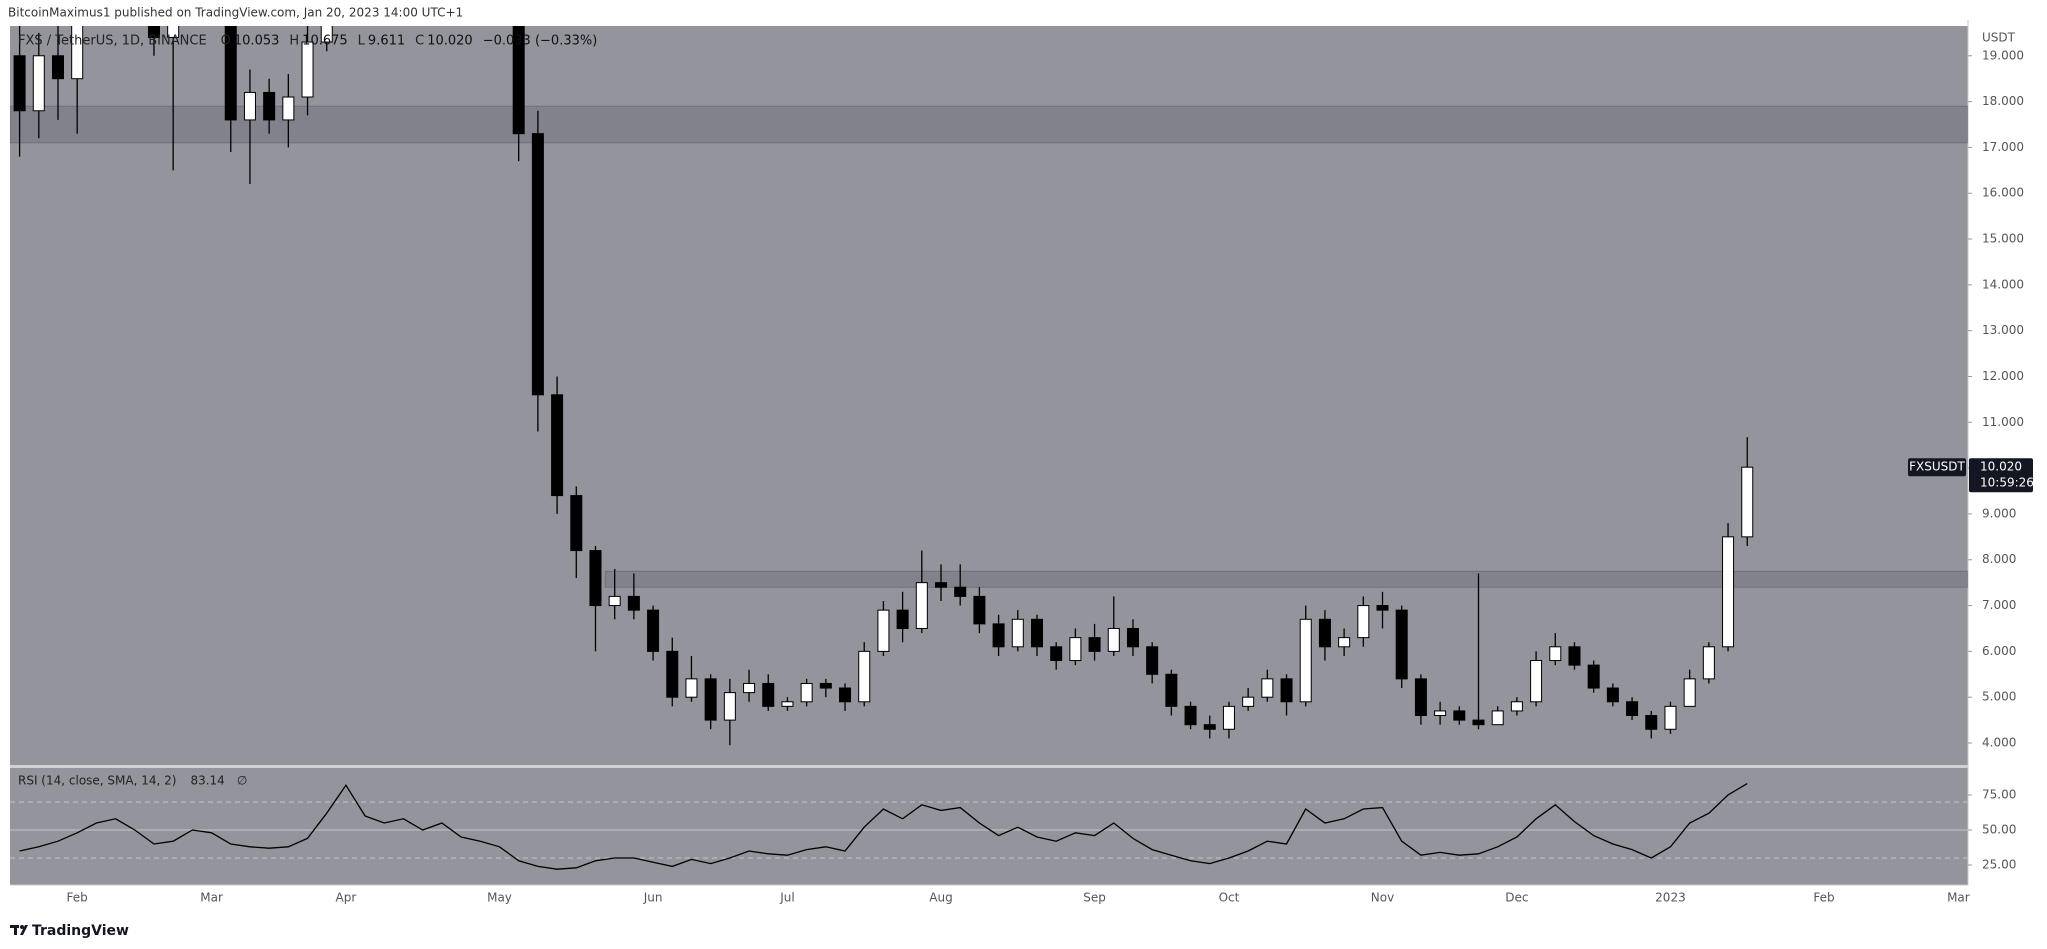 Image resolution: width=2047 pixels, height=949 pixels. What do you see at coordinates (346, 898) in the screenshot?
I see `x-tick-label: Apr` at bounding box center [346, 898].